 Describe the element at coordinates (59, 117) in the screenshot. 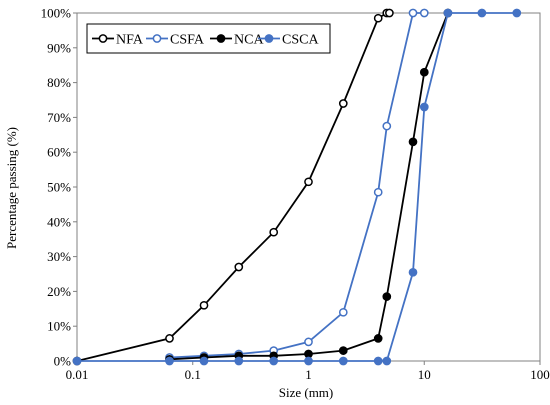

I see `y-tick-label: 70%` at that location.